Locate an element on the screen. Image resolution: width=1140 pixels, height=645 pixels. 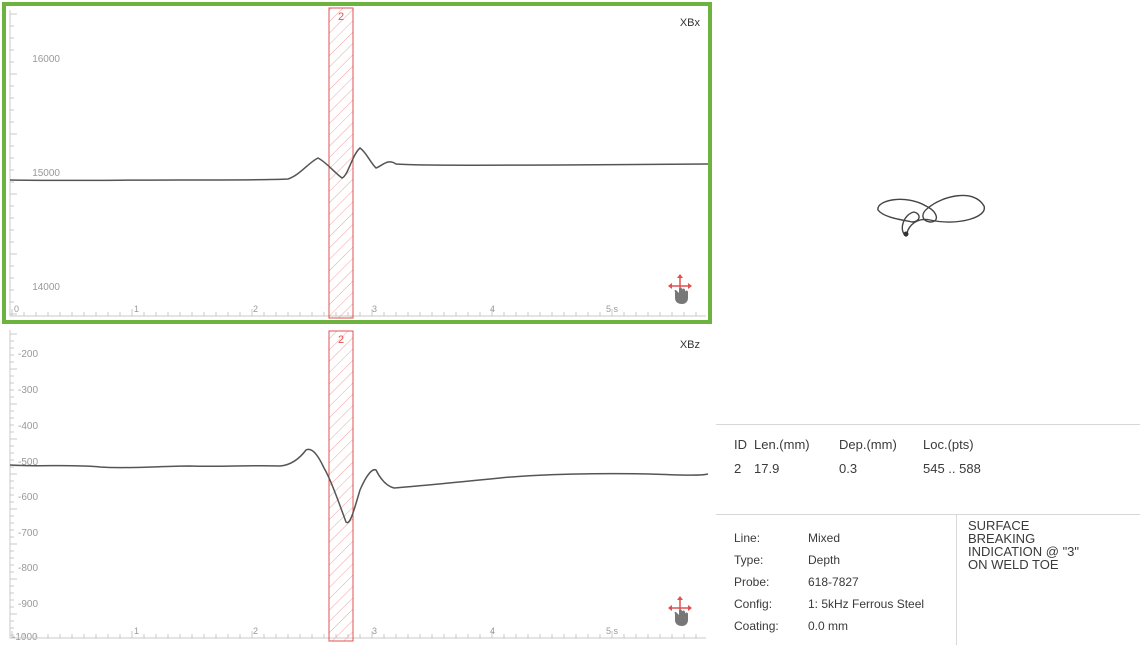
results-header-location: Loc.(pts) is located at coordinates (948, 444).